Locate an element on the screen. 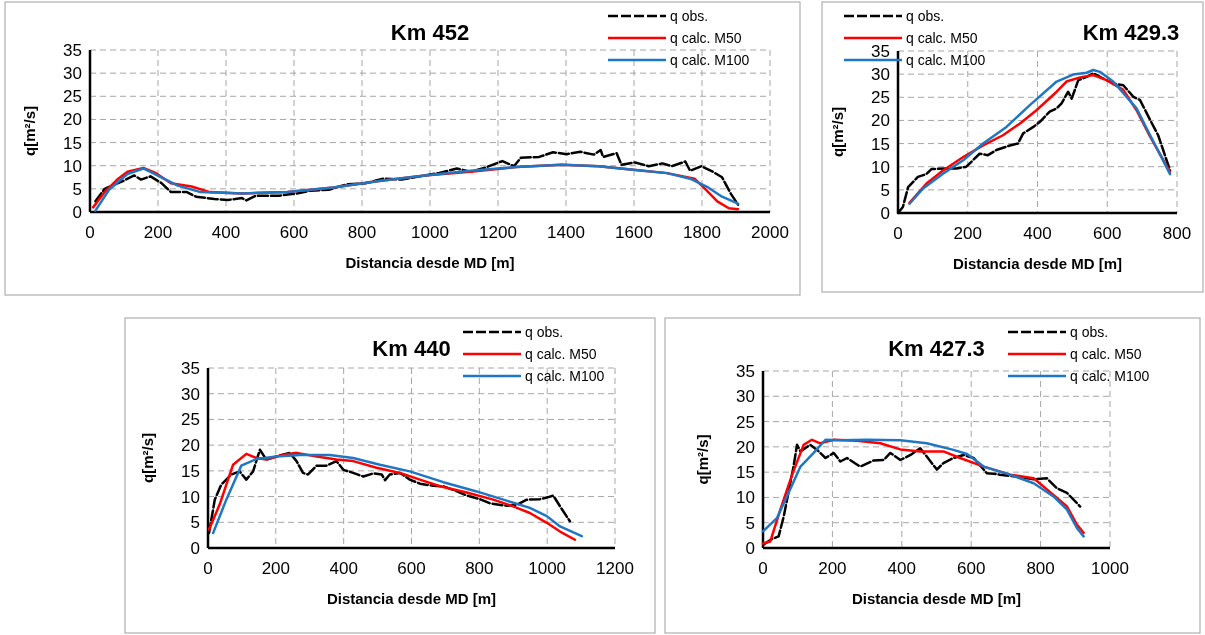 The image size is (1205, 635). x-tick-label: 1400 is located at coordinates (566, 232).